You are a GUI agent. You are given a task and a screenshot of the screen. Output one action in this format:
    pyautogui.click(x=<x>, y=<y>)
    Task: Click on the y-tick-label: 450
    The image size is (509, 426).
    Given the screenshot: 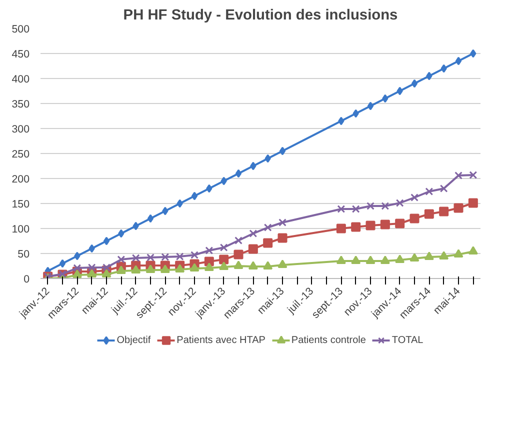 What is the action you would take?
    pyautogui.click(x=21, y=54)
    